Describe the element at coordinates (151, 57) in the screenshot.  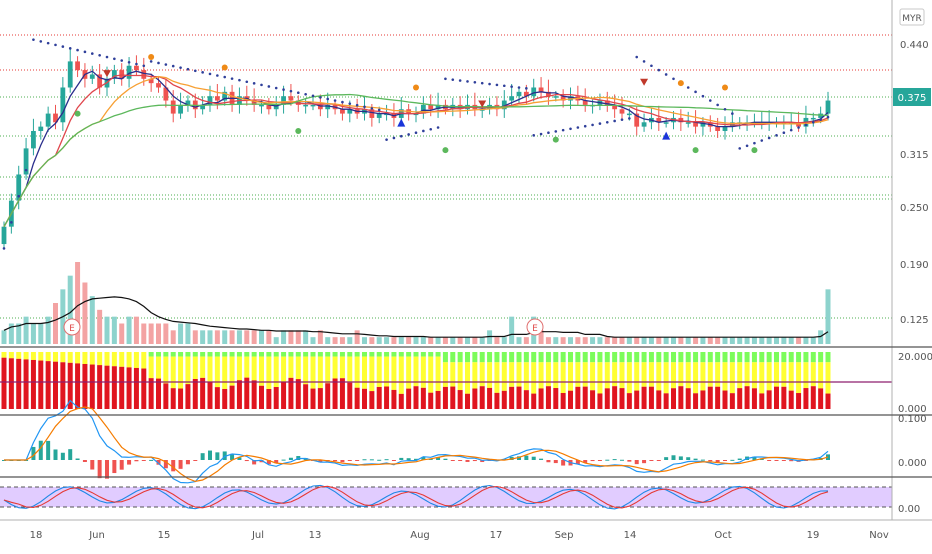
I see `signal-dot-orange` at that location.